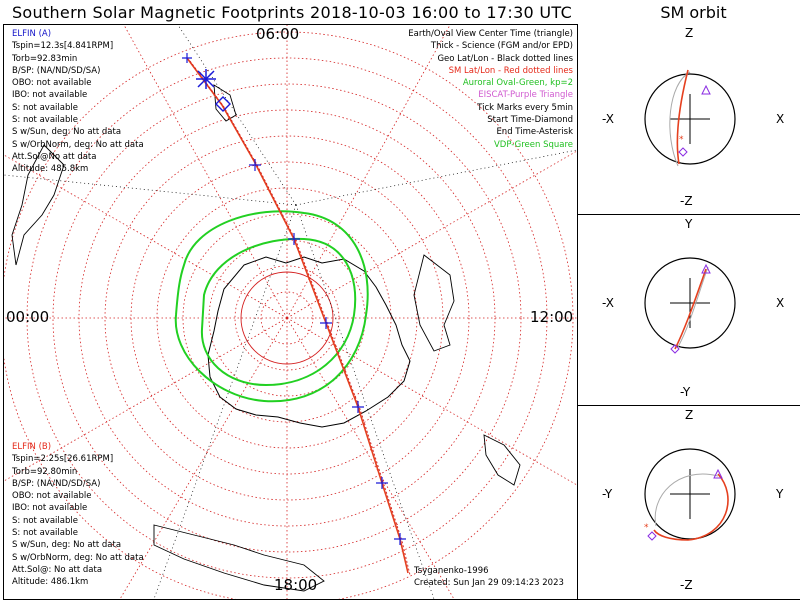  I want to click on elfin-b-line: IBO: not available, so click(50, 508).